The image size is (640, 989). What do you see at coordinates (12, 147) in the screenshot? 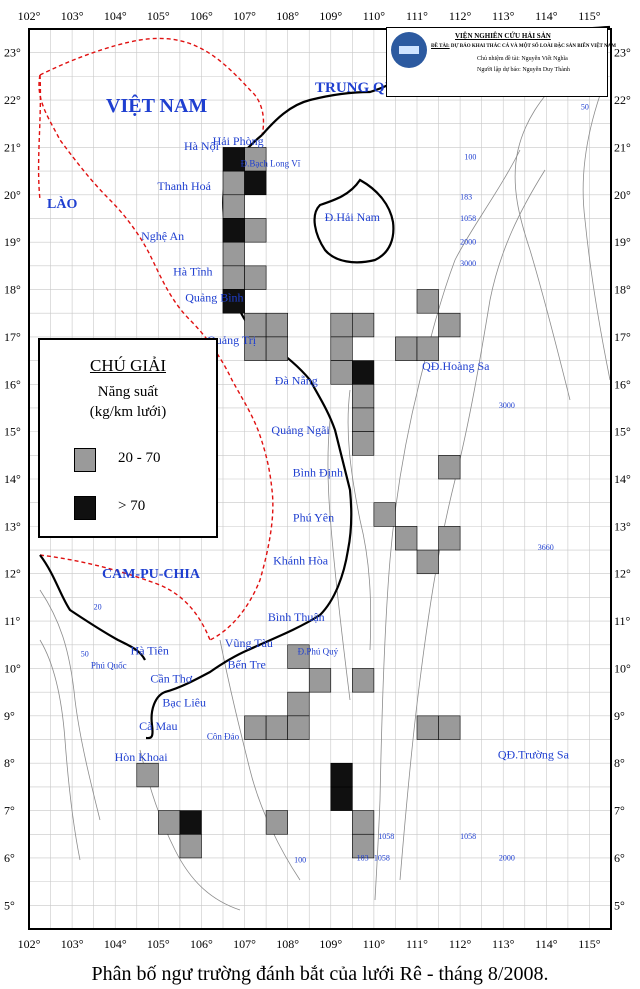
I see `lat-label-left: 21°` at bounding box center [12, 147].